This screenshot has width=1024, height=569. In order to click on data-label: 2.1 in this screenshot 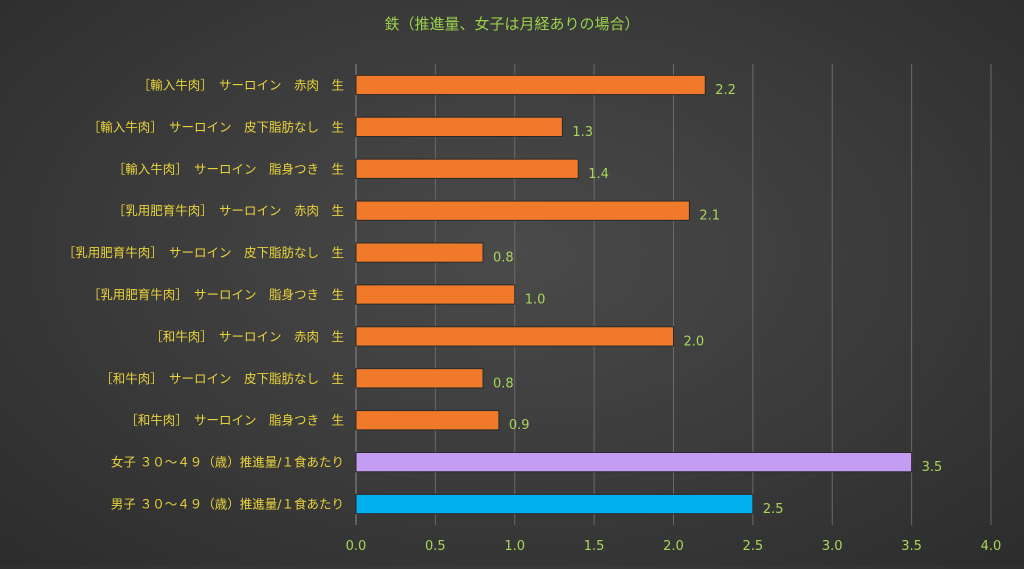, I will do `click(709, 216)`.